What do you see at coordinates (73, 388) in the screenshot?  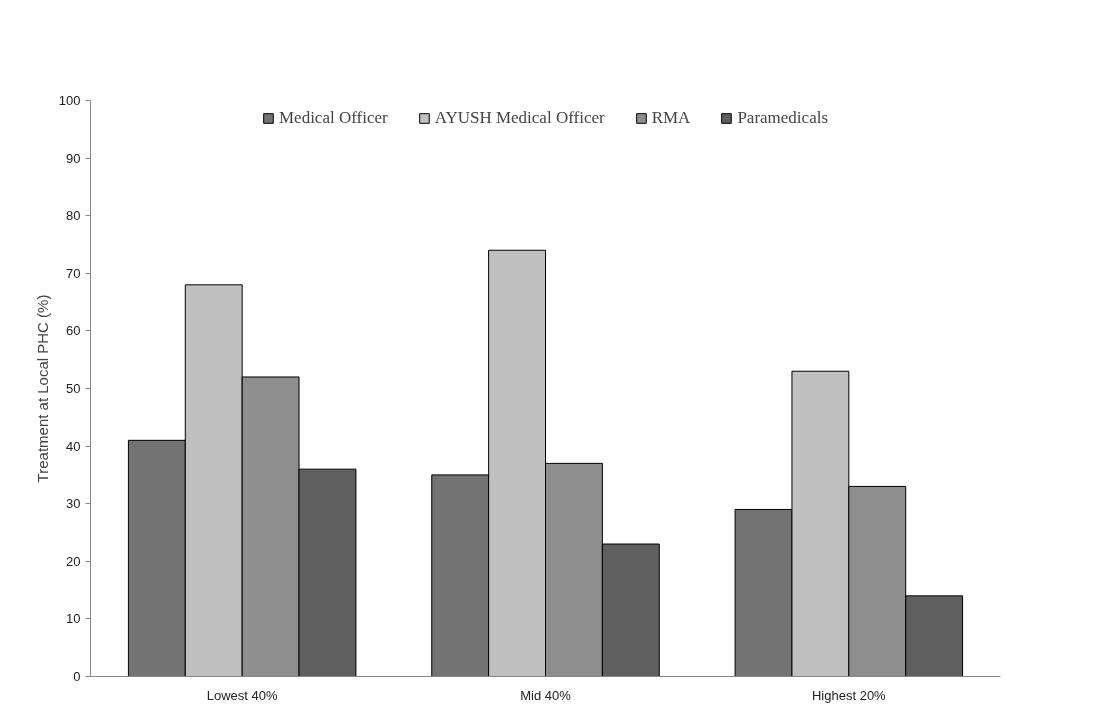 I see `y-tick-label: 50` at bounding box center [73, 388].